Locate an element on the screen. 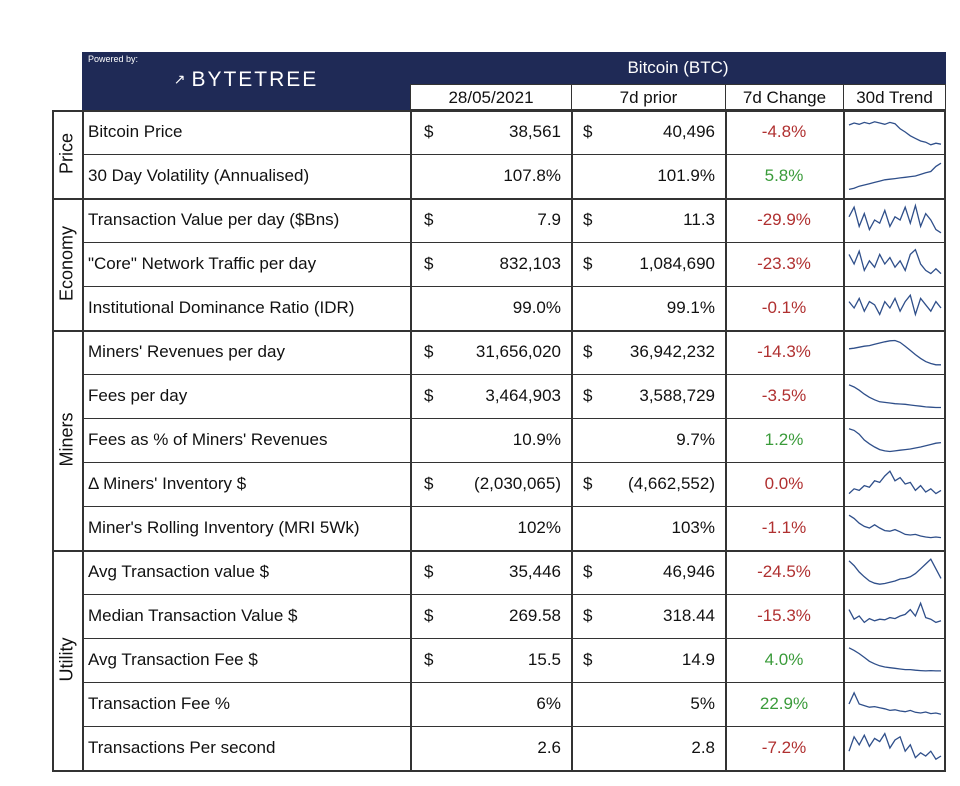  change-value: -29.9% is located at coordinates (784, 219).